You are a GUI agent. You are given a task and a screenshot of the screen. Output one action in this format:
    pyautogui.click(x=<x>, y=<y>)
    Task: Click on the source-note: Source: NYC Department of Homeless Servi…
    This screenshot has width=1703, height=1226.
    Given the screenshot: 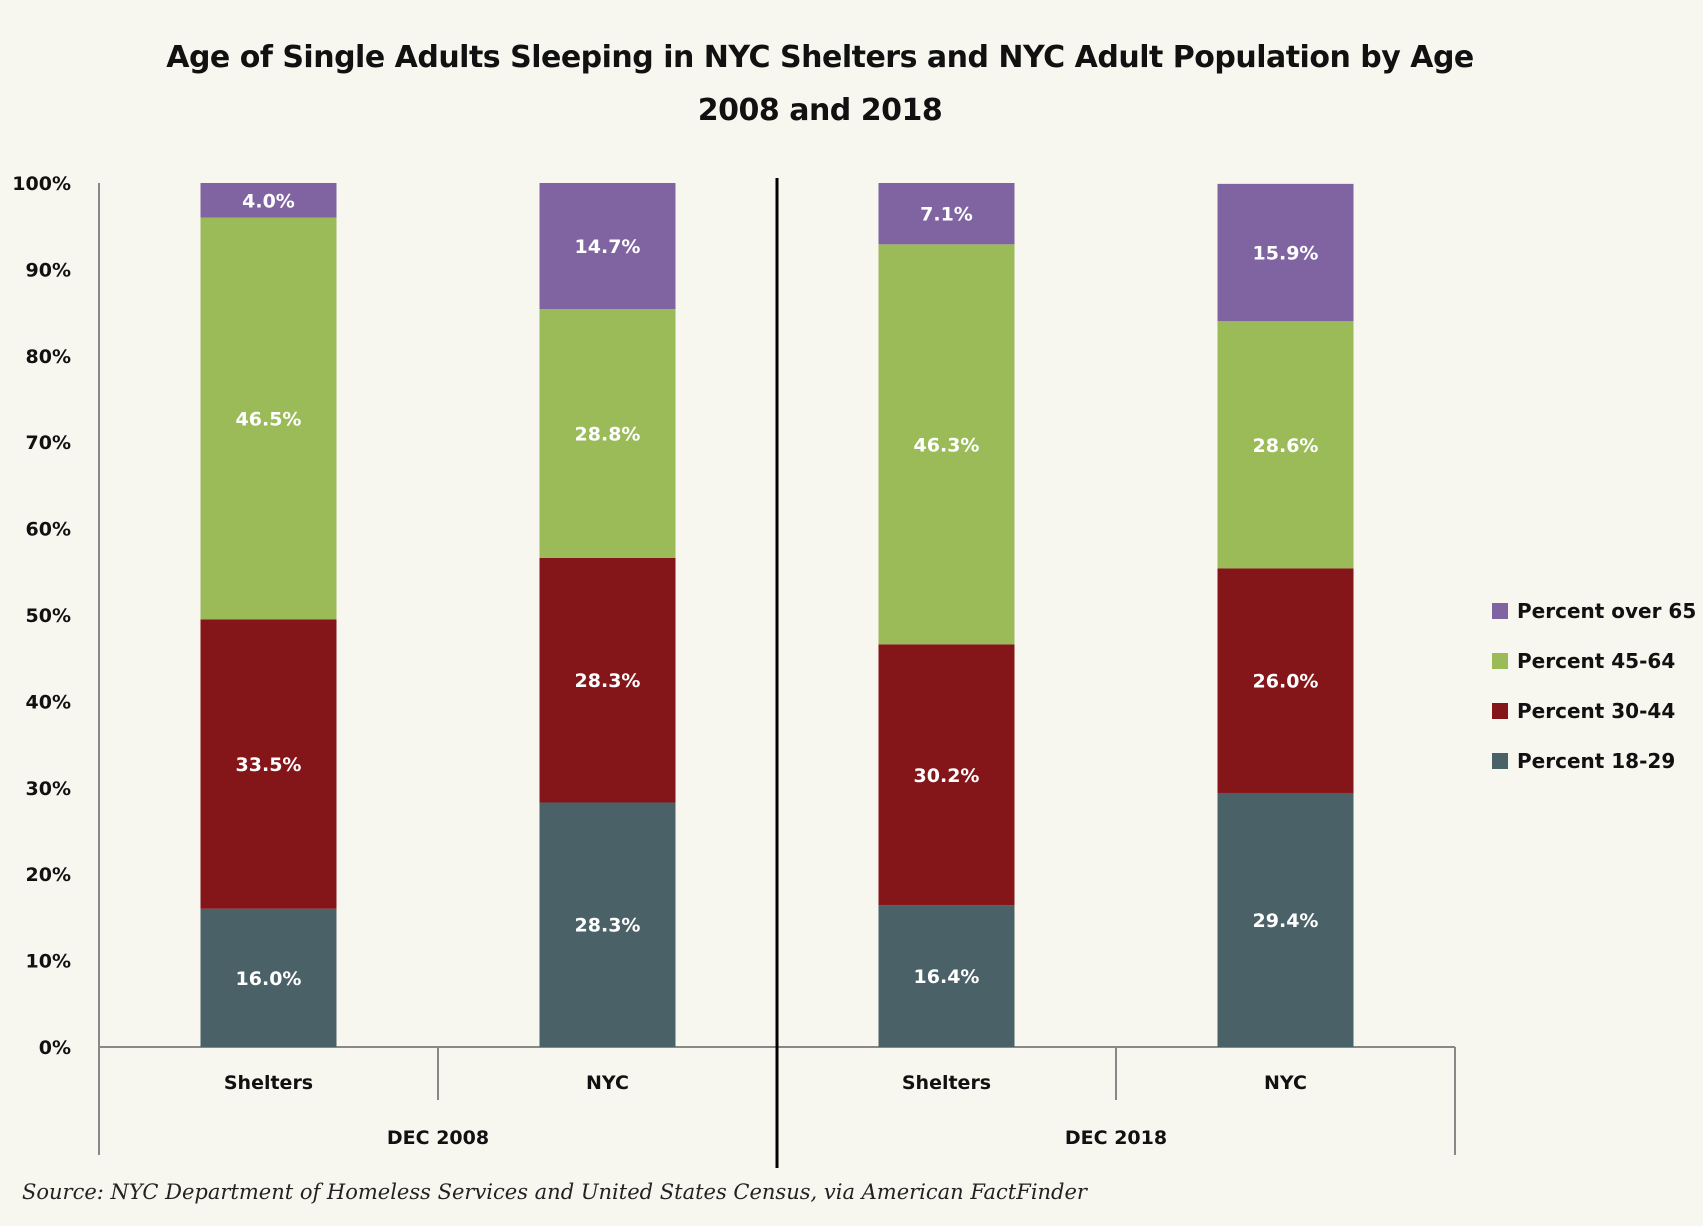 What is the action you would take?
    pyautogui.click(x=554, y=1192)
    